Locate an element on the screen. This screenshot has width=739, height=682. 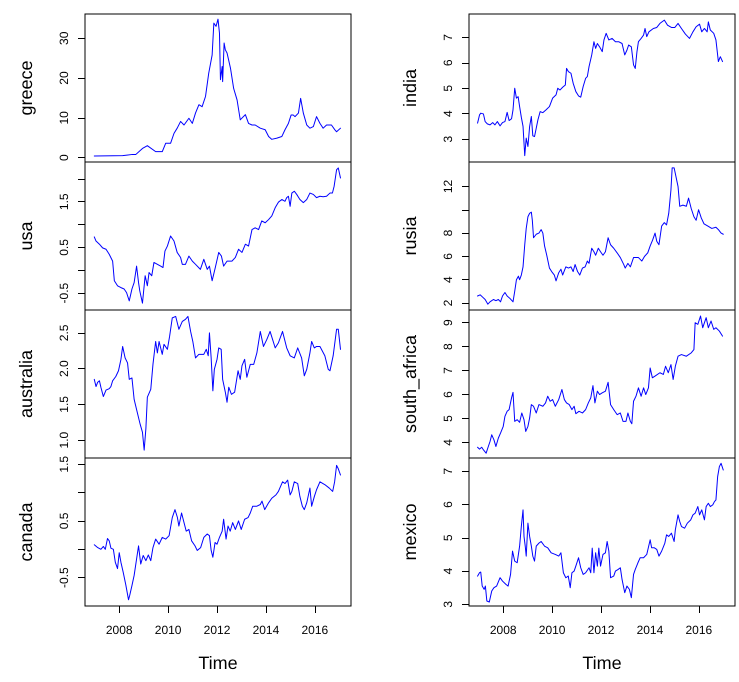
y-axis-title: rusia is located at coordinates (410, 236).